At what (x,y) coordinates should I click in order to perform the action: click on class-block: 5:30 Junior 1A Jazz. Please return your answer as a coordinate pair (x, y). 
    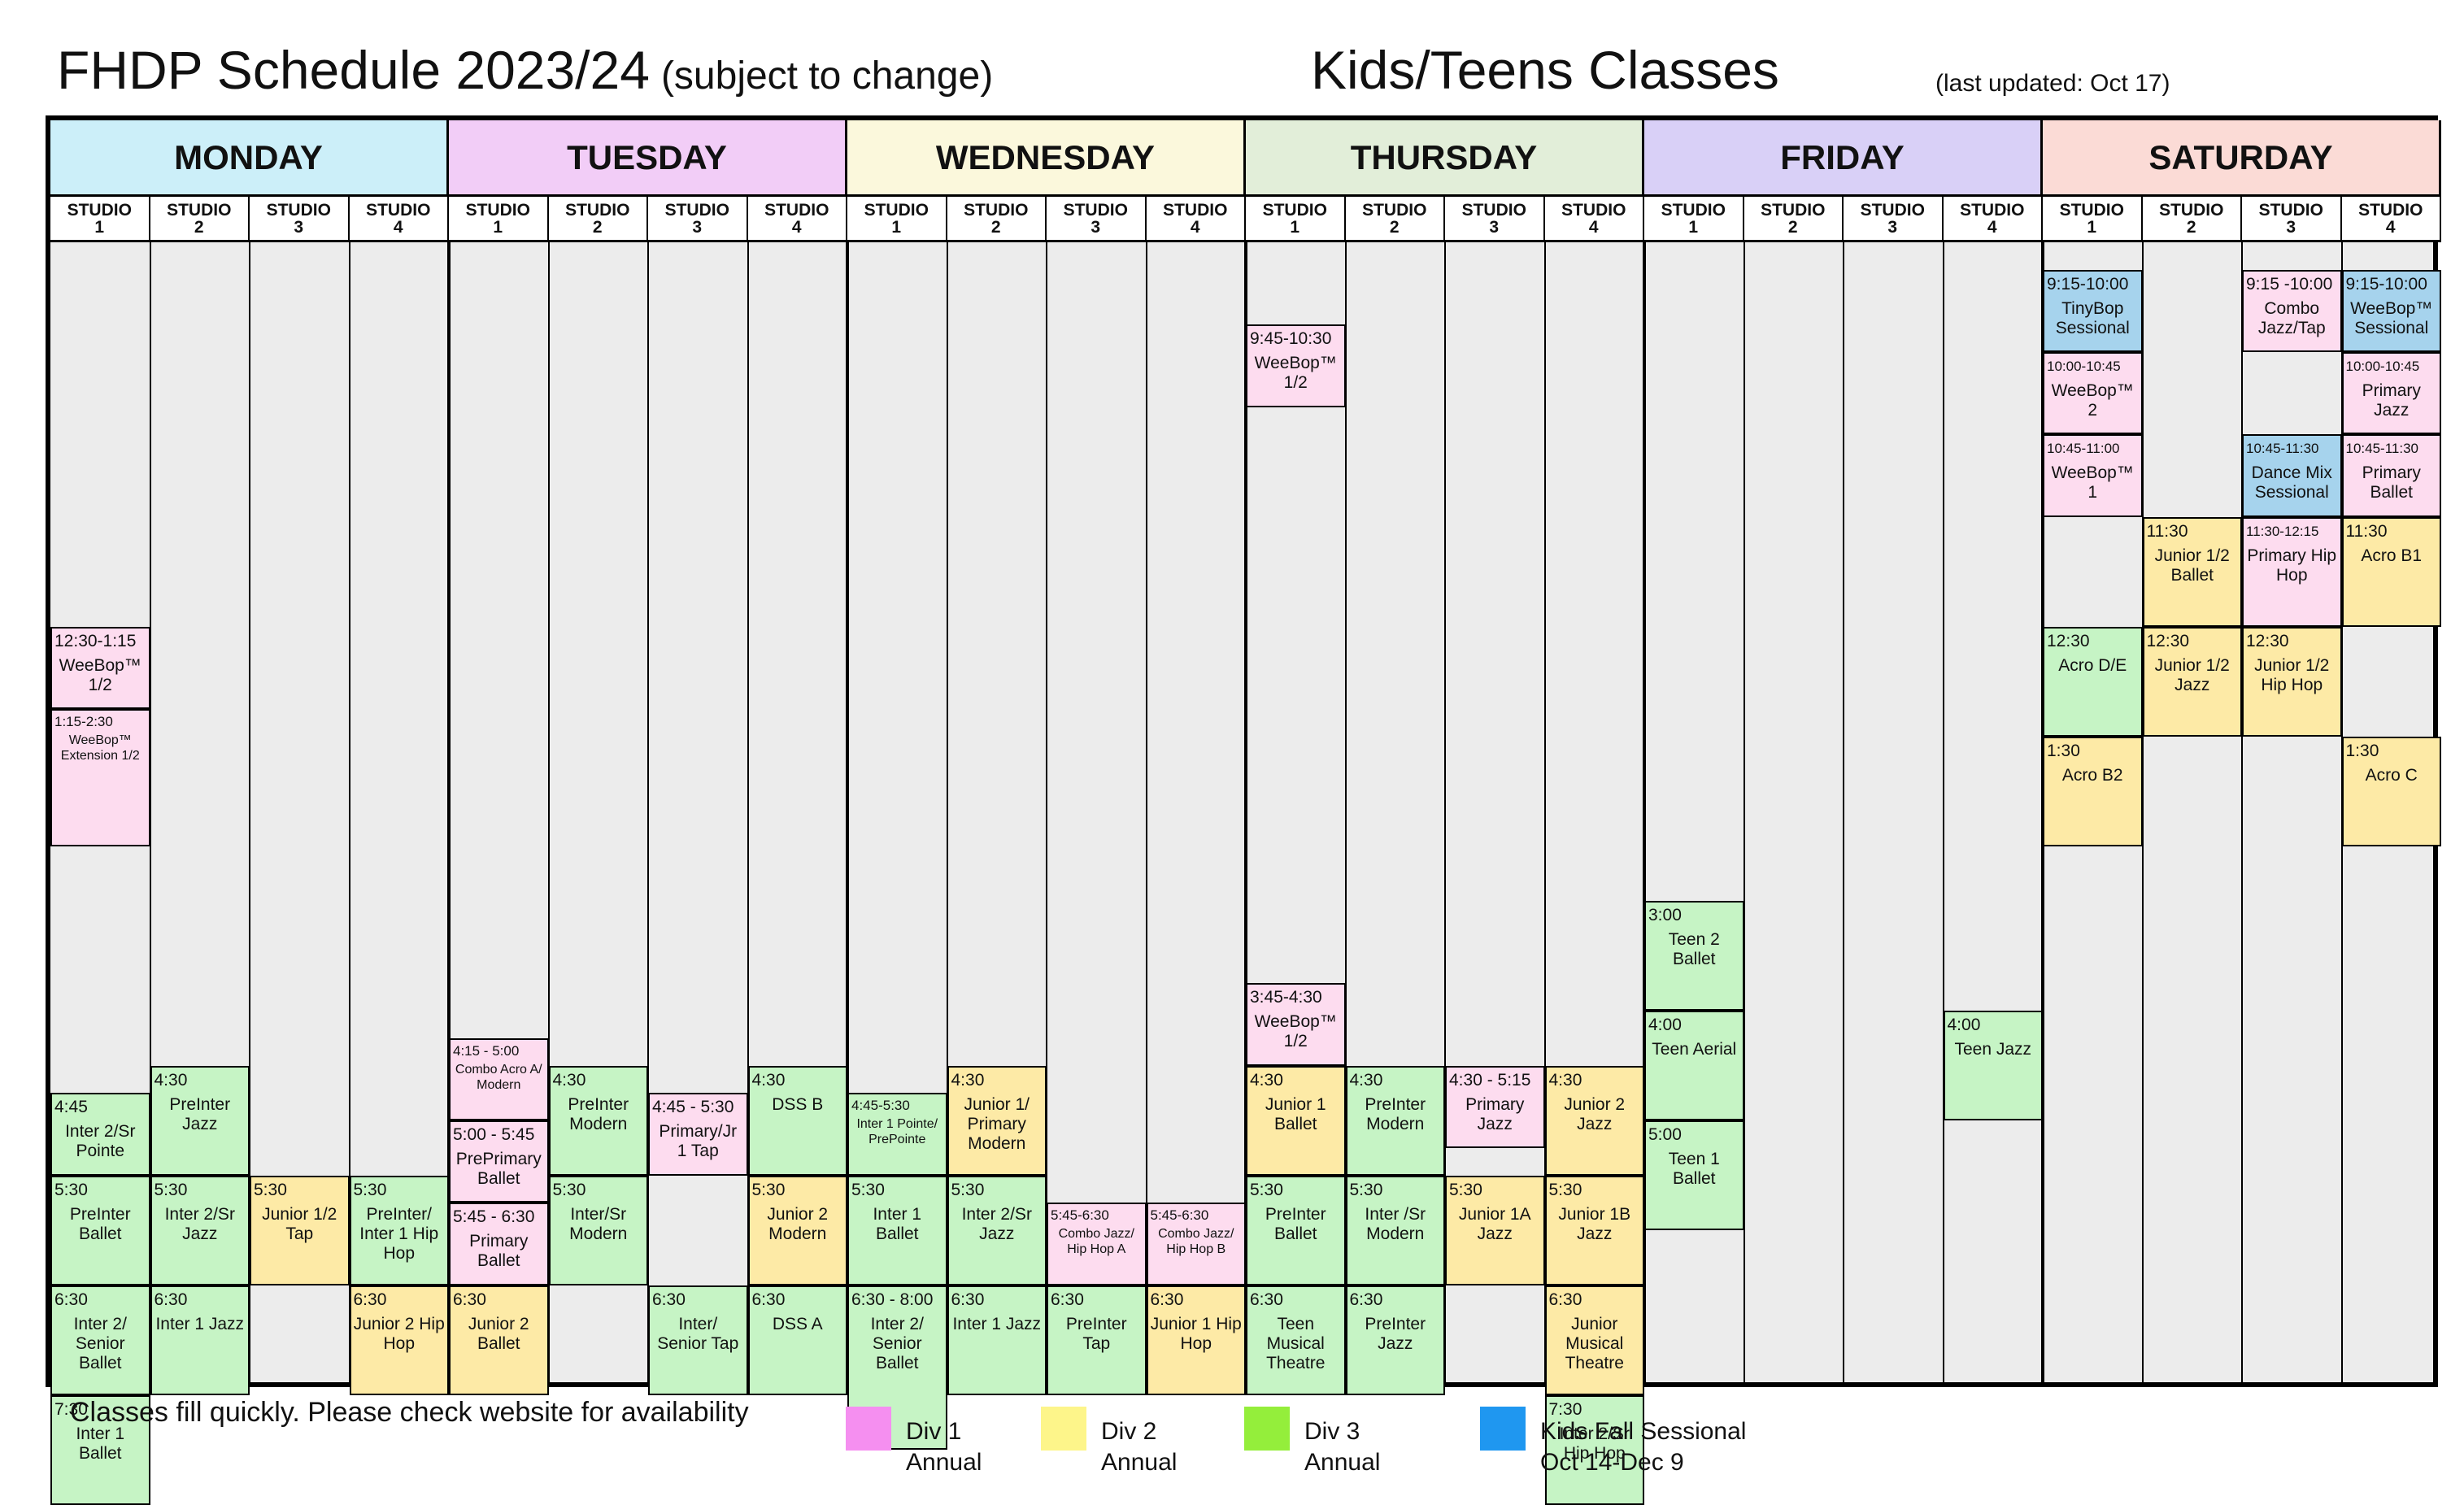
    Looking at the image, I should click on (1495, 1230).